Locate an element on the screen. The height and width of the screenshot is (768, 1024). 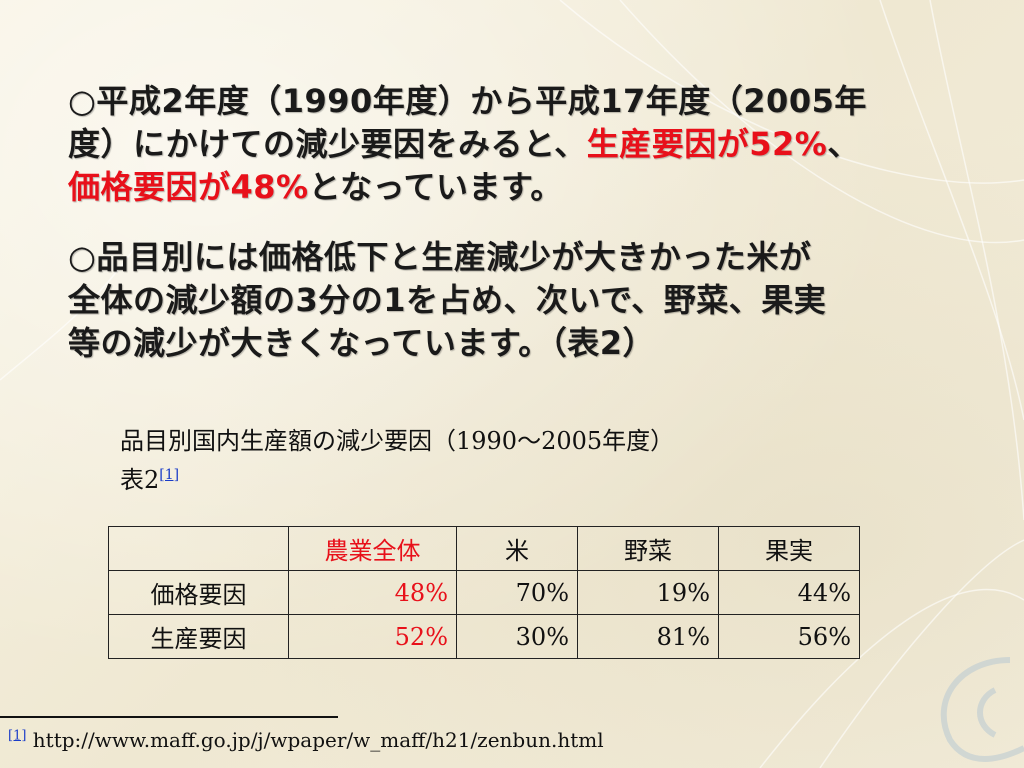
header-fruit: 果実 is located at coordinates (789, 548).